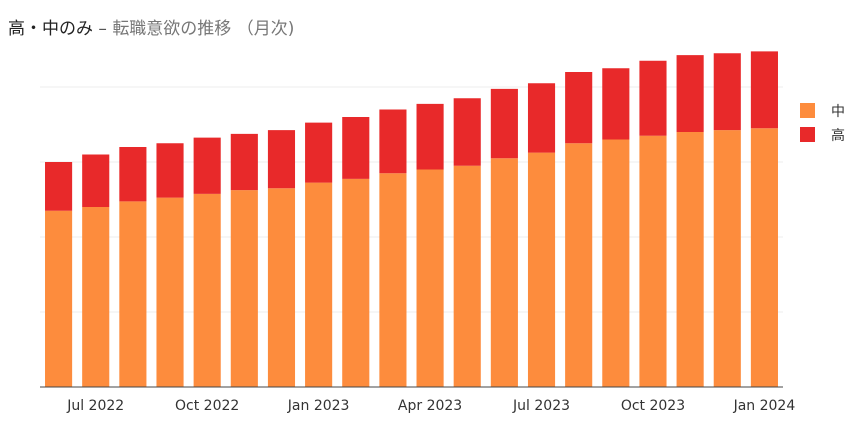  What do you see at coordinates (95, 406) in the screenshot?
I see `x-tick-label: Jul 2022` at bounding box center [95, 406].